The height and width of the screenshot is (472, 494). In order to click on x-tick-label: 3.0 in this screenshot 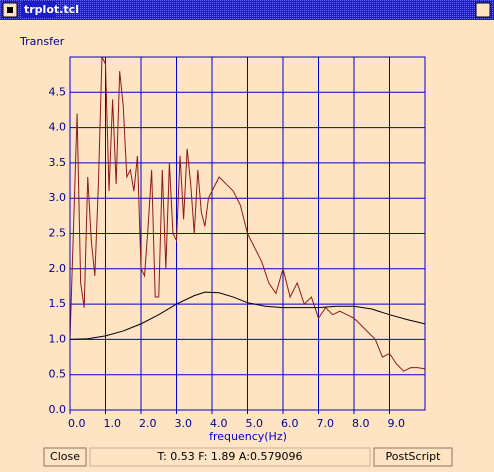, I will do `click(184, 423)`.